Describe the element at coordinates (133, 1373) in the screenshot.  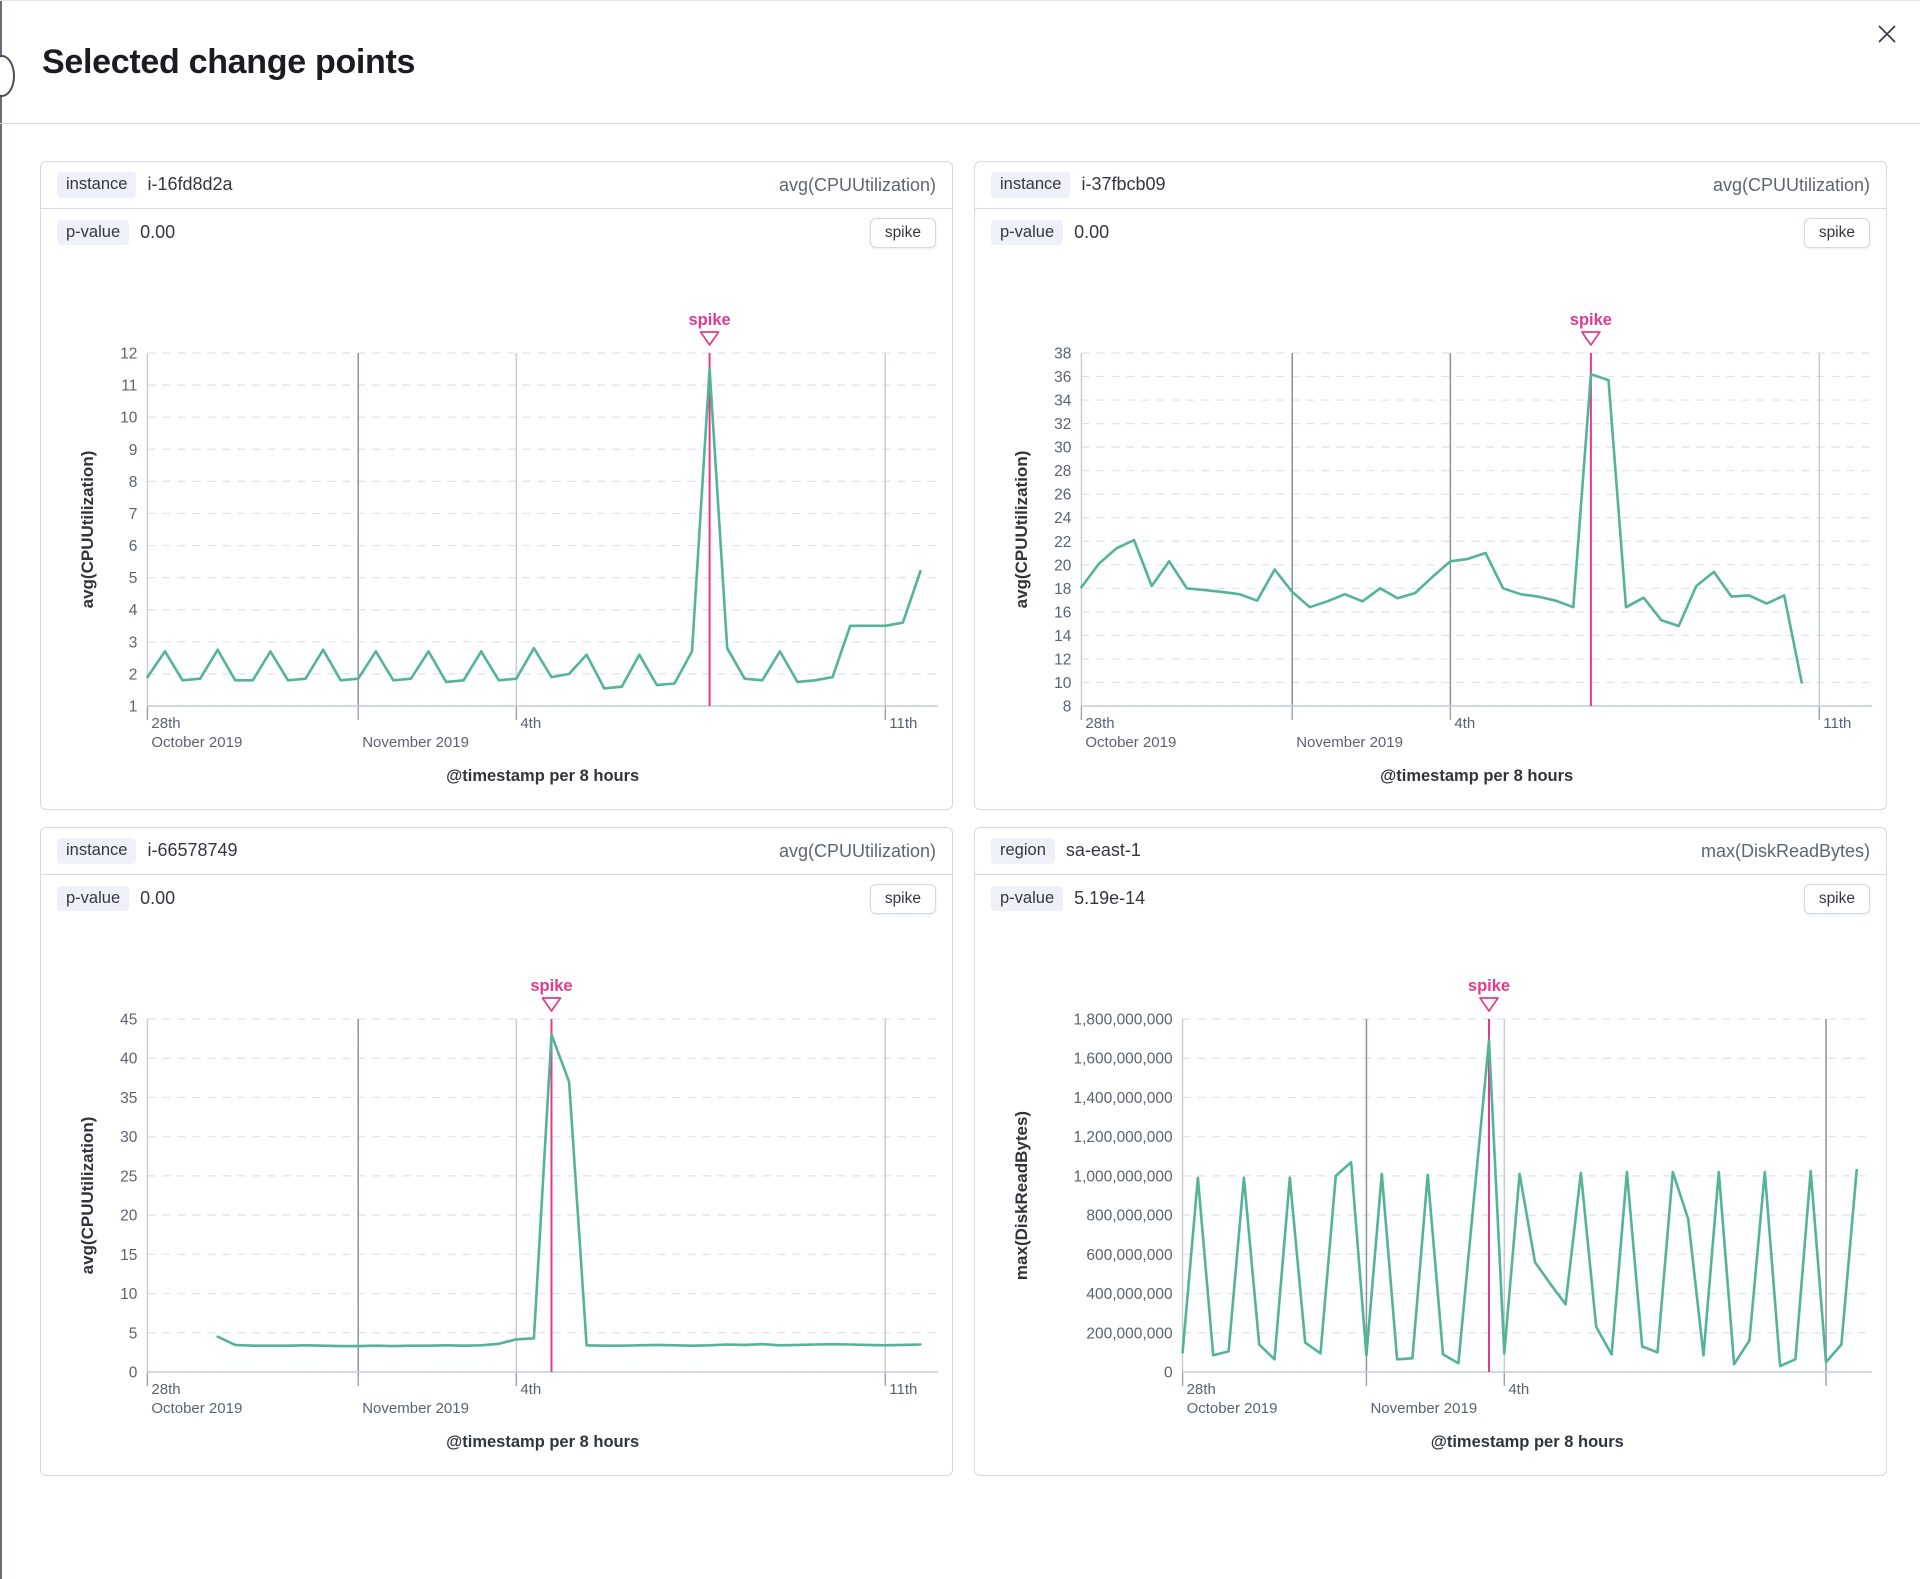
I see `svg-text: 0` at that location.